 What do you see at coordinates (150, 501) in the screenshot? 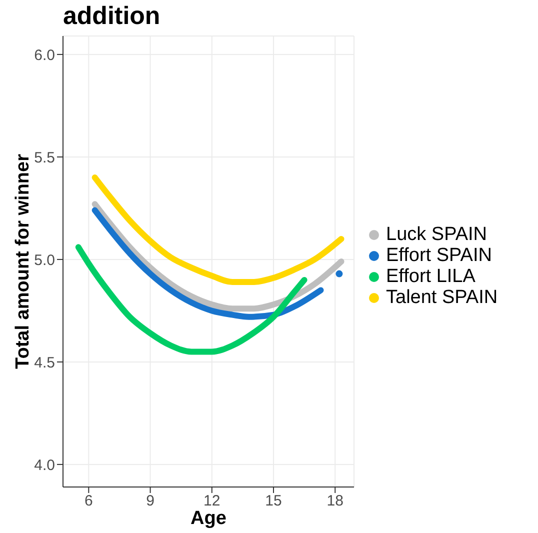
I see `x-tick-label: 9` at bounding box center [150, 501].